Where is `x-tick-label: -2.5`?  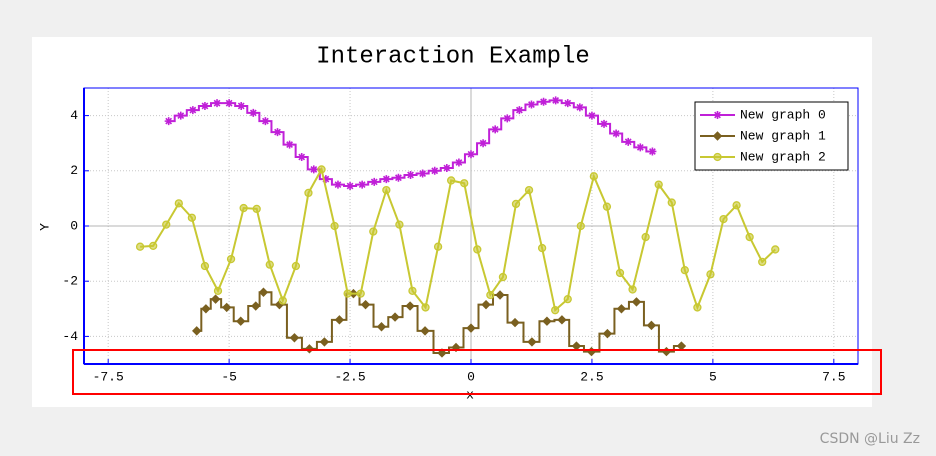
x-tick-label: -2.5 is located at coordinates (349, 376).